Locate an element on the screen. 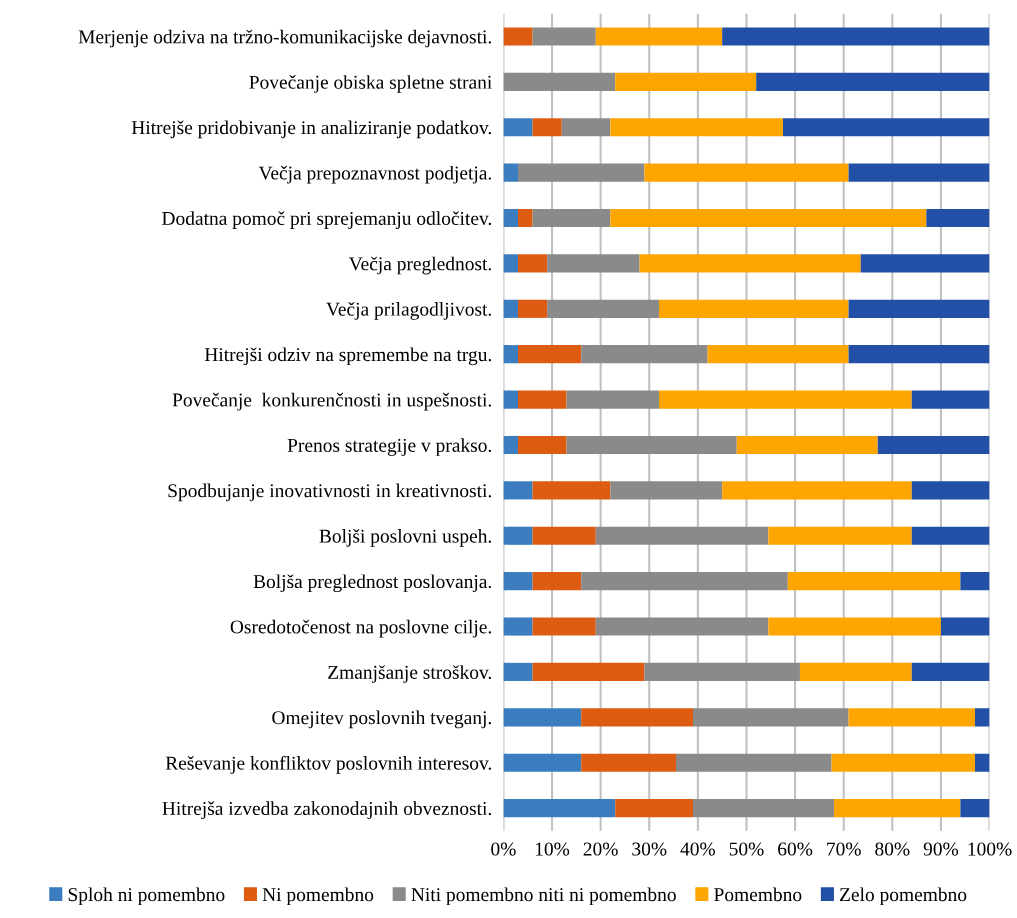  y-tick-label: Hitrejše pridobivanje in analiziranje podatkov. is located at coordinates (311, 129).